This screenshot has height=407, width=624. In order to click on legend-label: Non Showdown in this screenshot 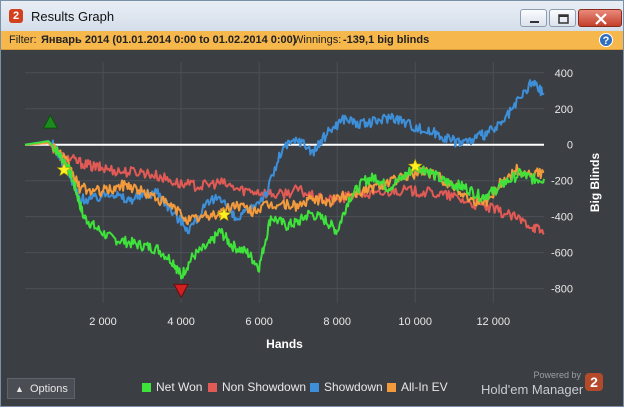, I will do `click(264, 387)`.